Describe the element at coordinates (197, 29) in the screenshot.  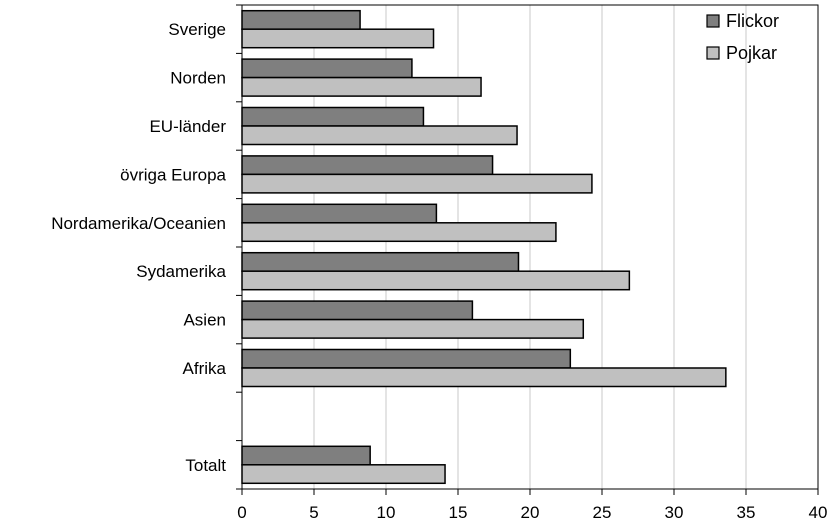
I see `category-label: Sverige` at that location.